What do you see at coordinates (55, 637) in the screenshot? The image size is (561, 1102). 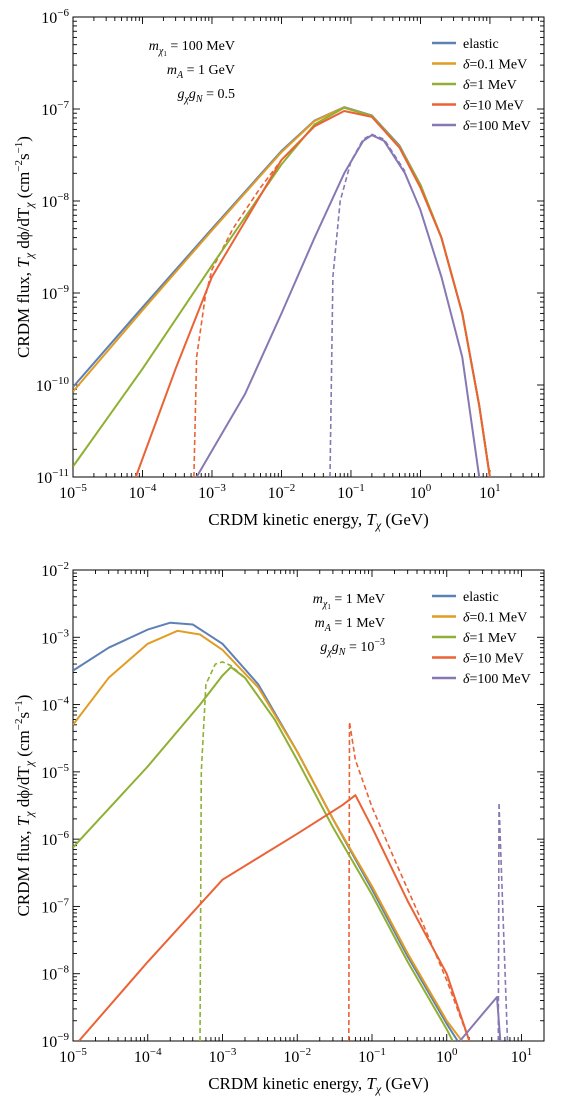 I see `y-tick-label: 10⁻³` at bounding box center [55, 637].